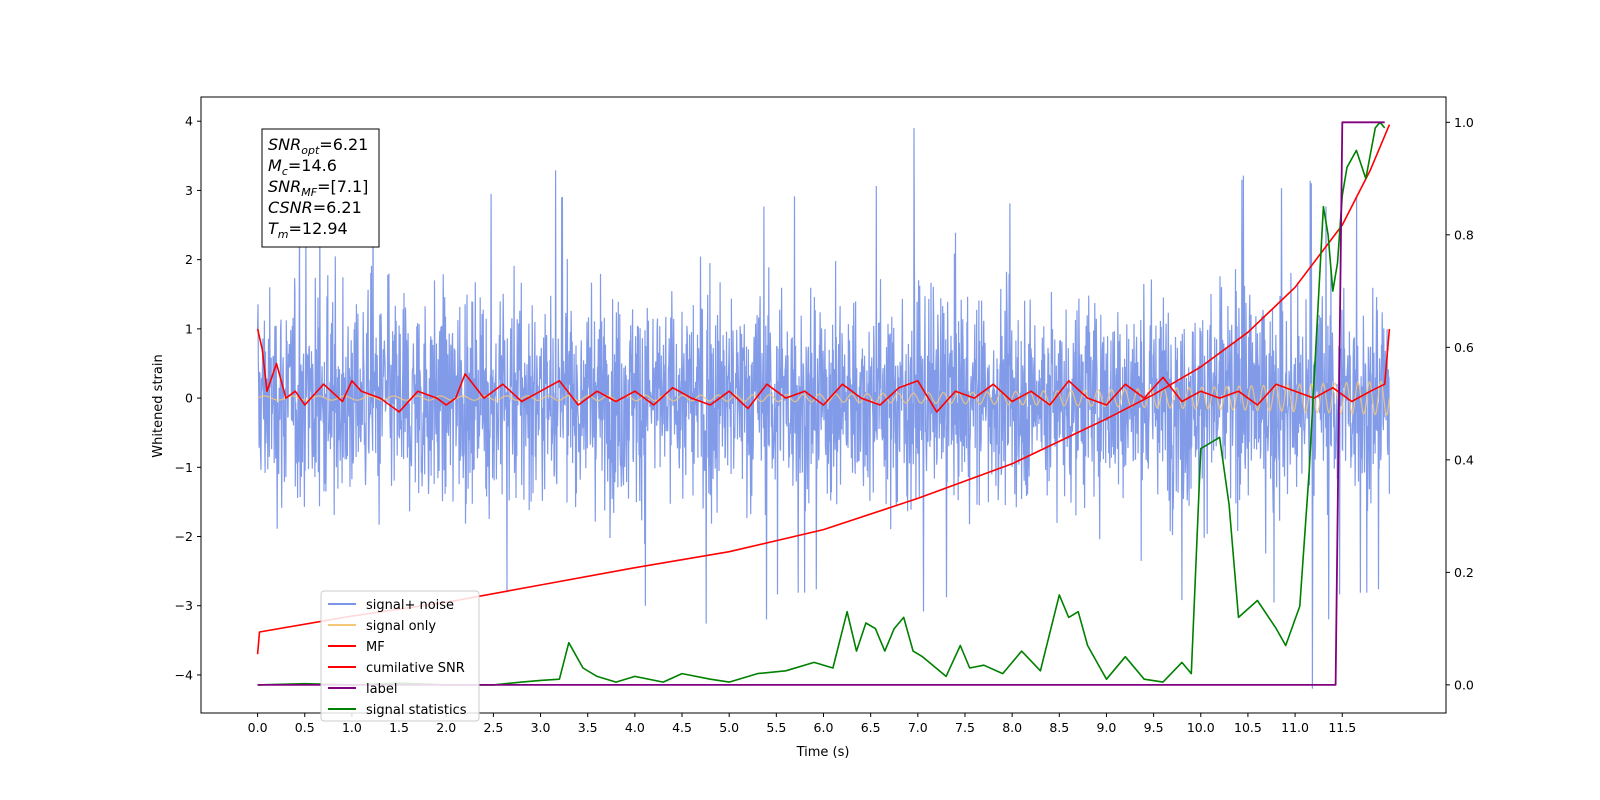 The image size is (1600, 800). I want to click on x-tick-label: 0.0, so click(258, 727).